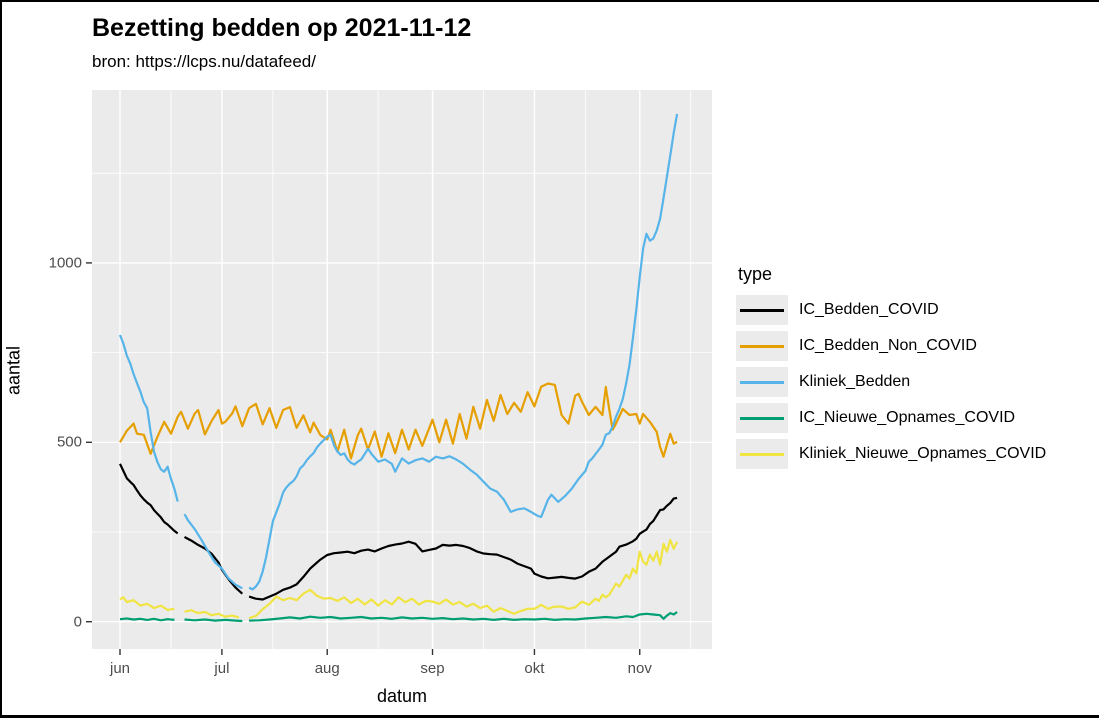 The image size is (1099, 718). Describe the element at coordinates (69, 442) in the screenshot. I see `y-tick-label-500: 500` at that location.